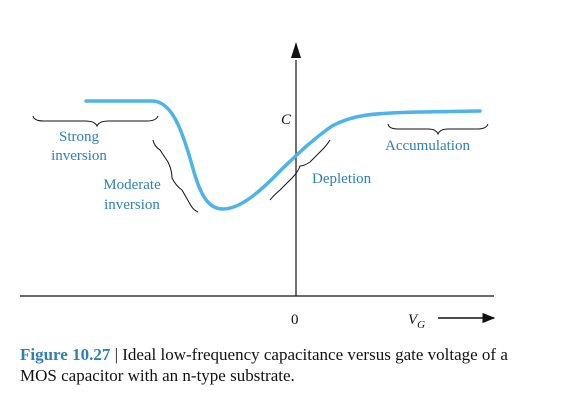  Describe the element at coordinates (286, 120) in the screenshot. I see `y-axis-label: C` at that location.